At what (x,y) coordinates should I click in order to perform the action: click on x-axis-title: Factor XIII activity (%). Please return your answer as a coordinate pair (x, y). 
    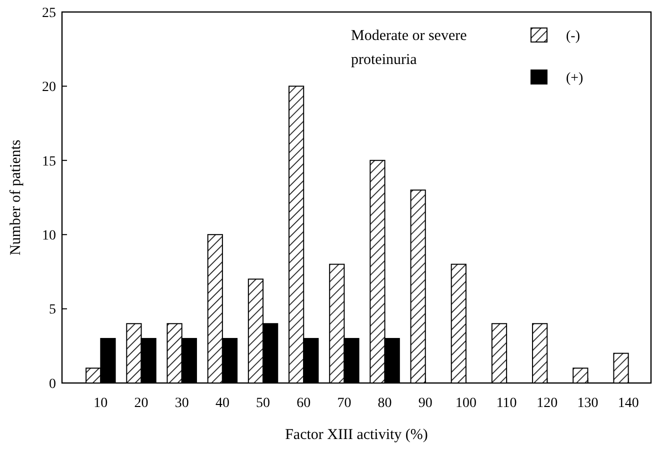
    Looking at the image, I should click on (356, 435).